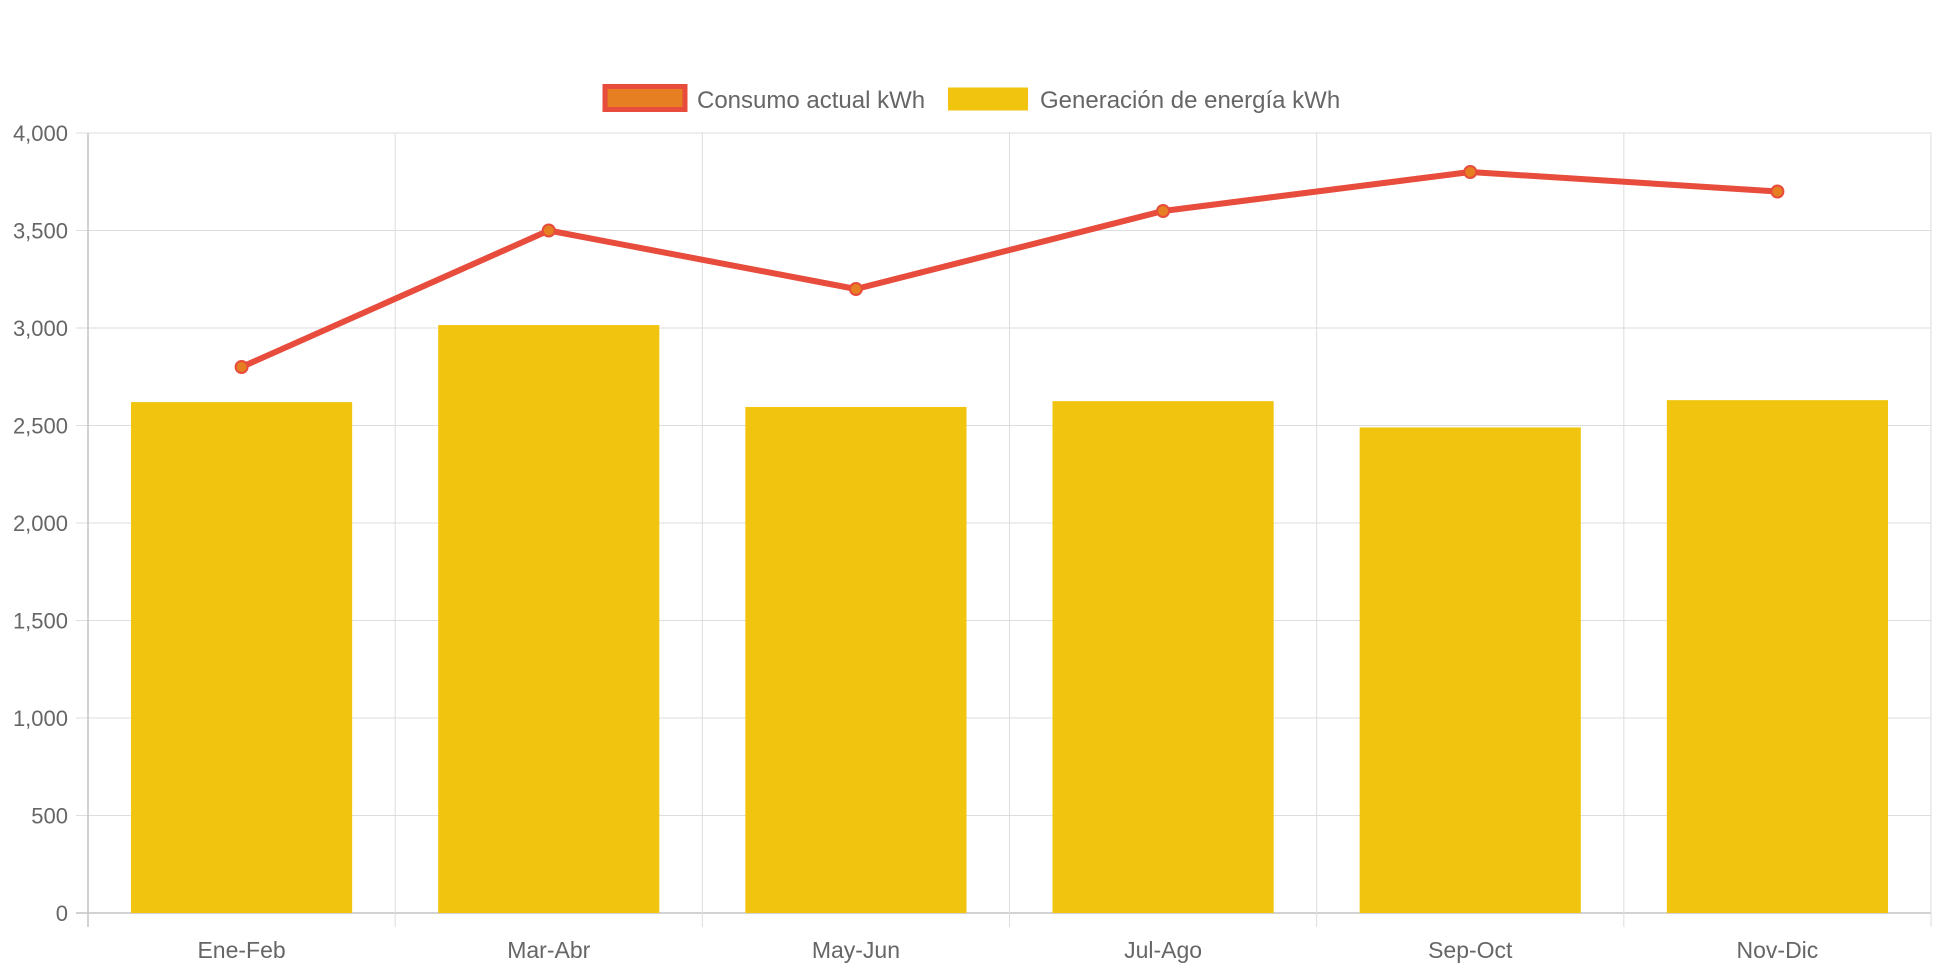 The width and height of the screenshot is (1942, 975). What do you see at coordinates (1190, 100) in the screenshot?
I see `legend-label-generacion: Generación de energía kWh` at bounding box center [1190, 100].